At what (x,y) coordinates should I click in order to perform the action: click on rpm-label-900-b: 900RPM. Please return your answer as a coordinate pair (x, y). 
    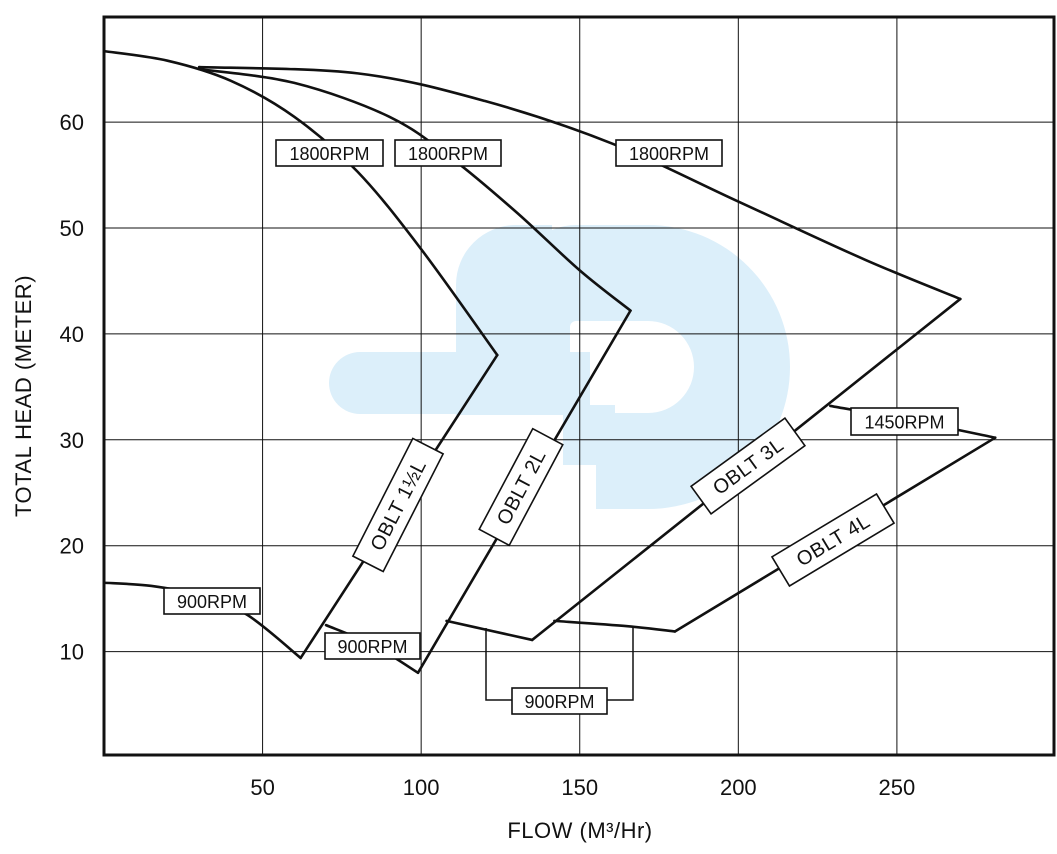
    Looking at the image, I should click on (372, 646).